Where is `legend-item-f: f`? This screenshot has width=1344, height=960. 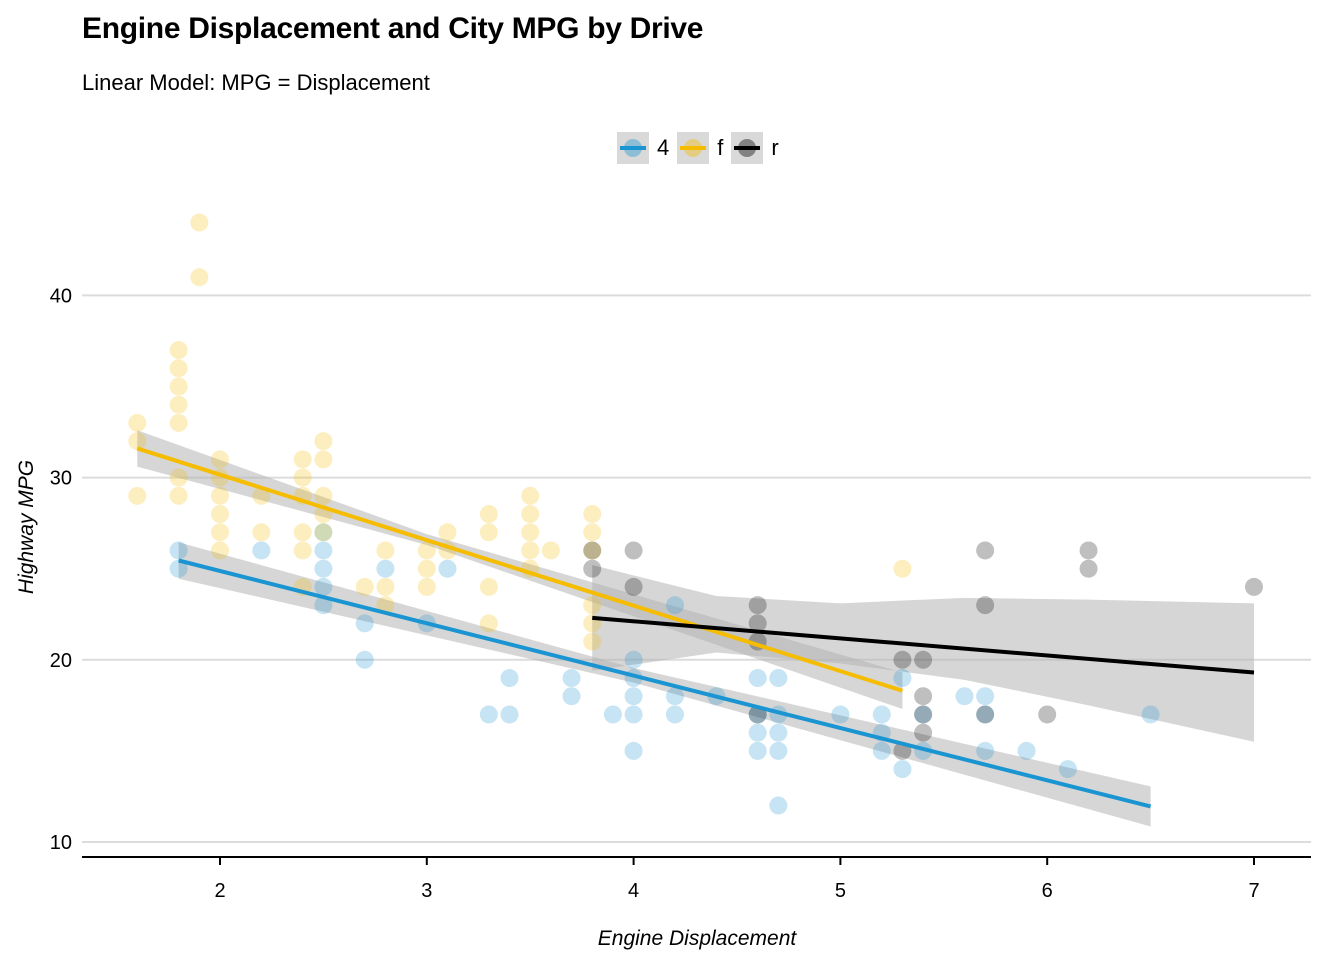 legend-item-f: f is located at coordinates (700, 148).